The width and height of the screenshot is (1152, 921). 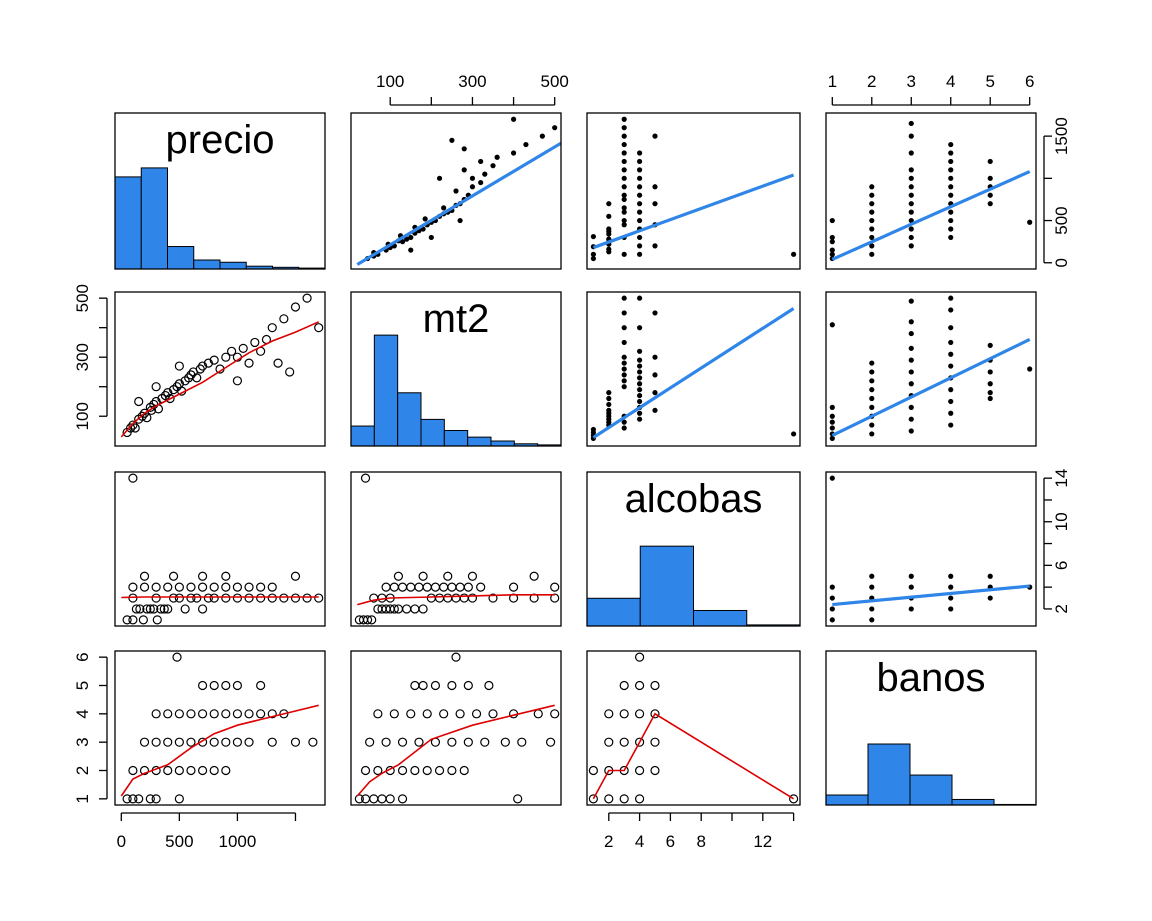 I want to click on axis-top-mt2: 100 300 500, so click(x=472, y=89).